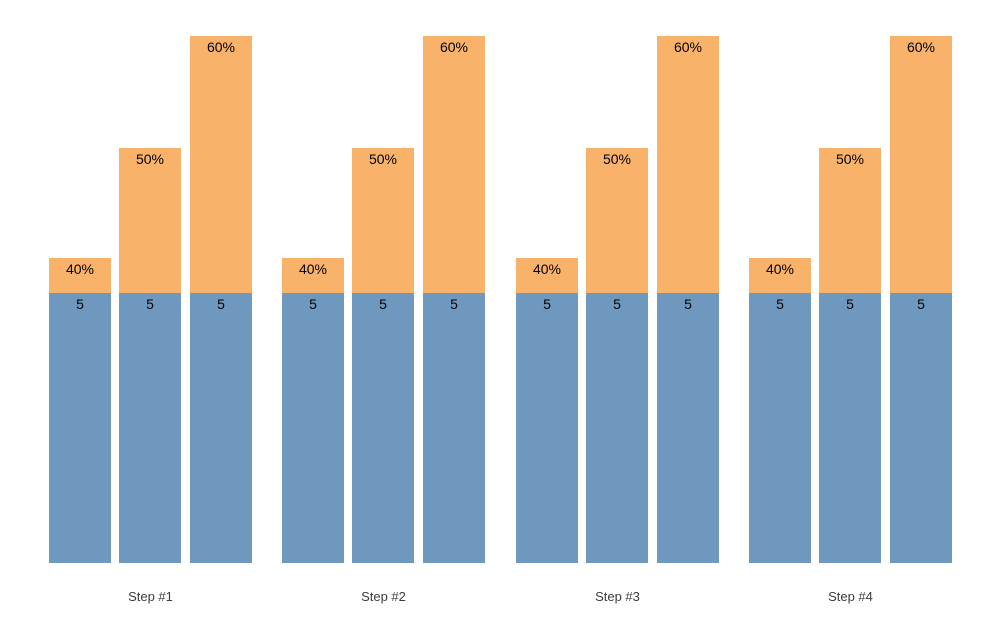 The height and width of the screenshot is (618, 1000). Describe the element at coordinates (383, 596) in the screenshot. I see `category-label: Step #2` at that location.